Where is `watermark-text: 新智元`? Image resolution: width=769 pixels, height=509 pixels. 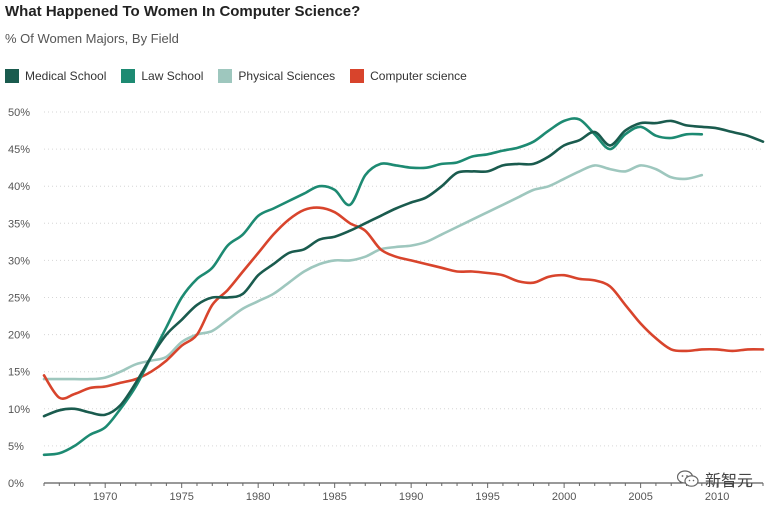
watermark-text: 新智元 is located at coordinates (728, 481).